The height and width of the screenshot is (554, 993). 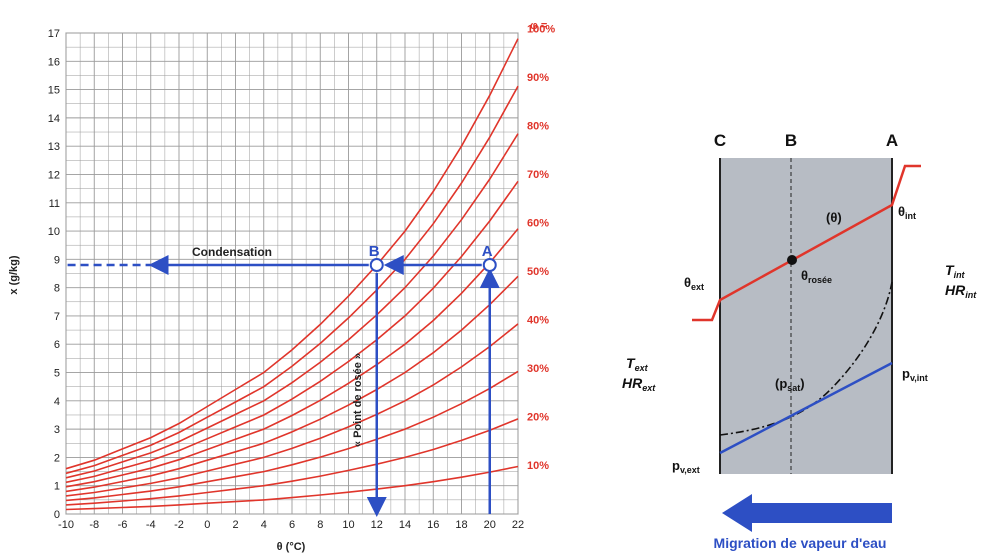 What do you see at coordinates (919, 378) in the screenshot?
I see `pv-int-sub: v,int` at bounding box center [919, 378].